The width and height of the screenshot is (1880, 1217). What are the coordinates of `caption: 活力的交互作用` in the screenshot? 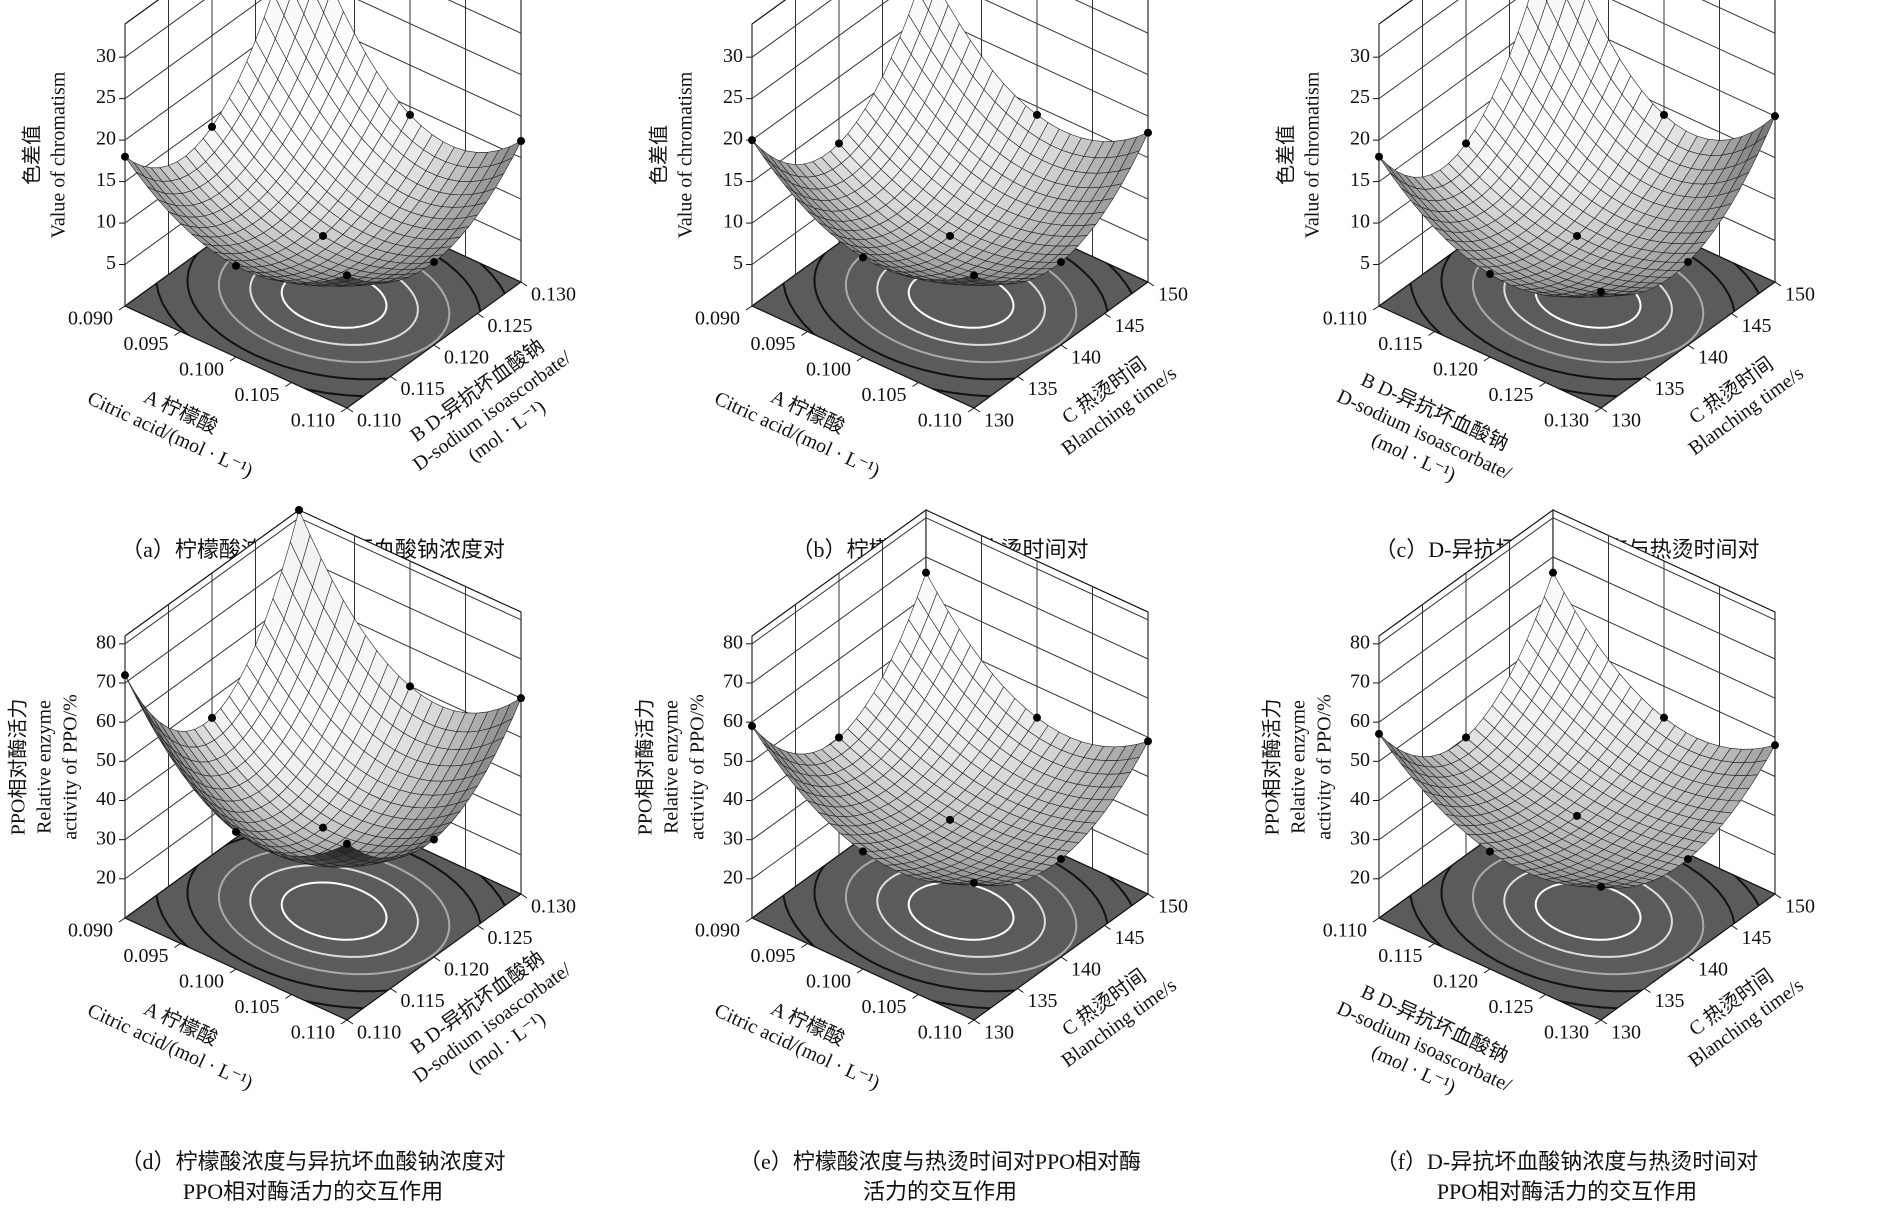 It's located at (940, 1191).